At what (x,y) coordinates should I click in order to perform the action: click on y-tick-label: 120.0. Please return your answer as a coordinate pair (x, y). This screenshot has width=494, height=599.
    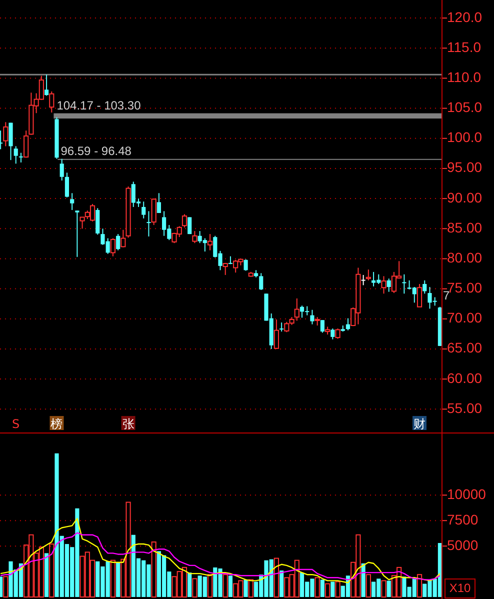
    Looking at the image, I should click on (464, 16).